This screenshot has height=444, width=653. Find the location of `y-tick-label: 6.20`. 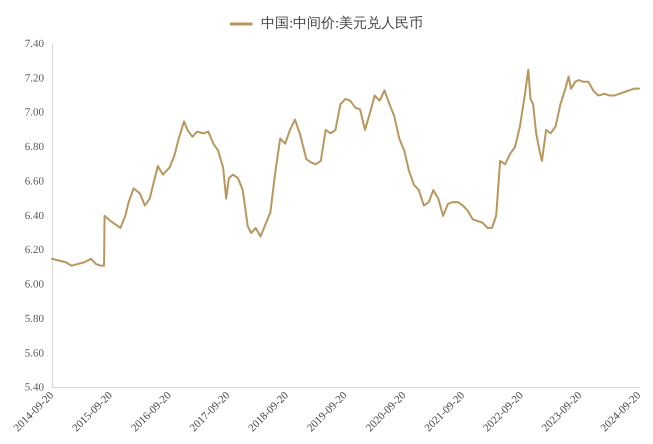

y-tick-label: 6.20 is located at coordinates (34, 250).